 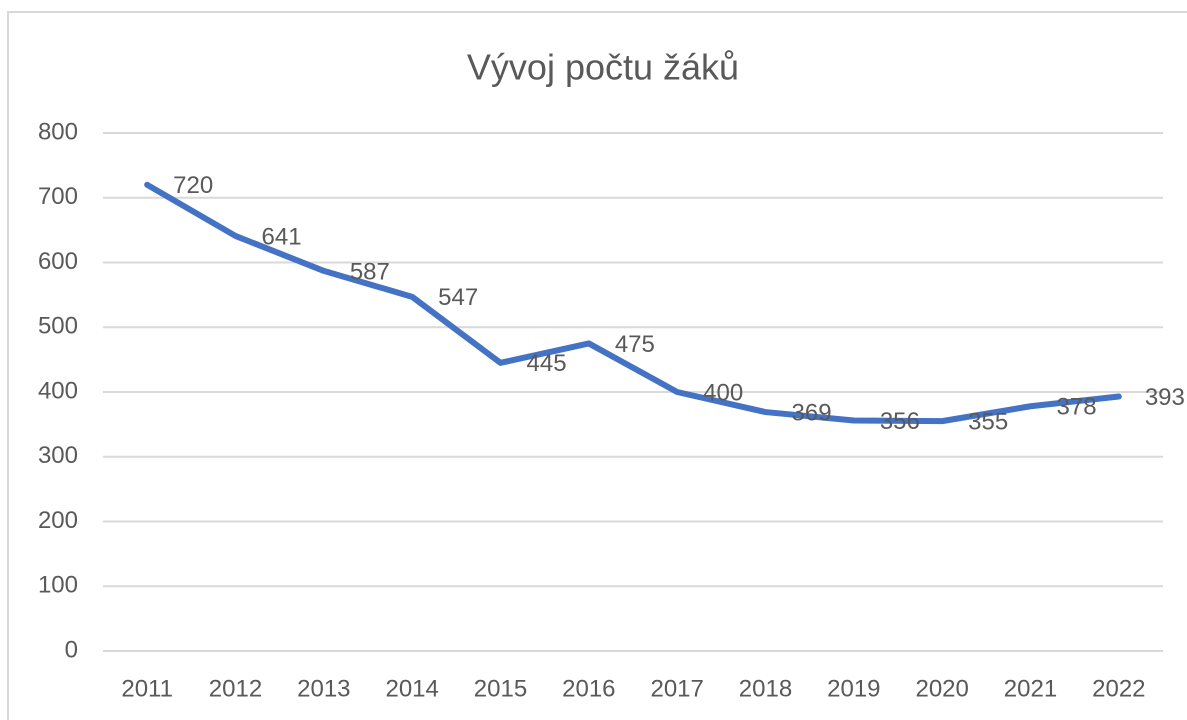 I want to click on y-tick-label: 100, so click(x=58, y=585).